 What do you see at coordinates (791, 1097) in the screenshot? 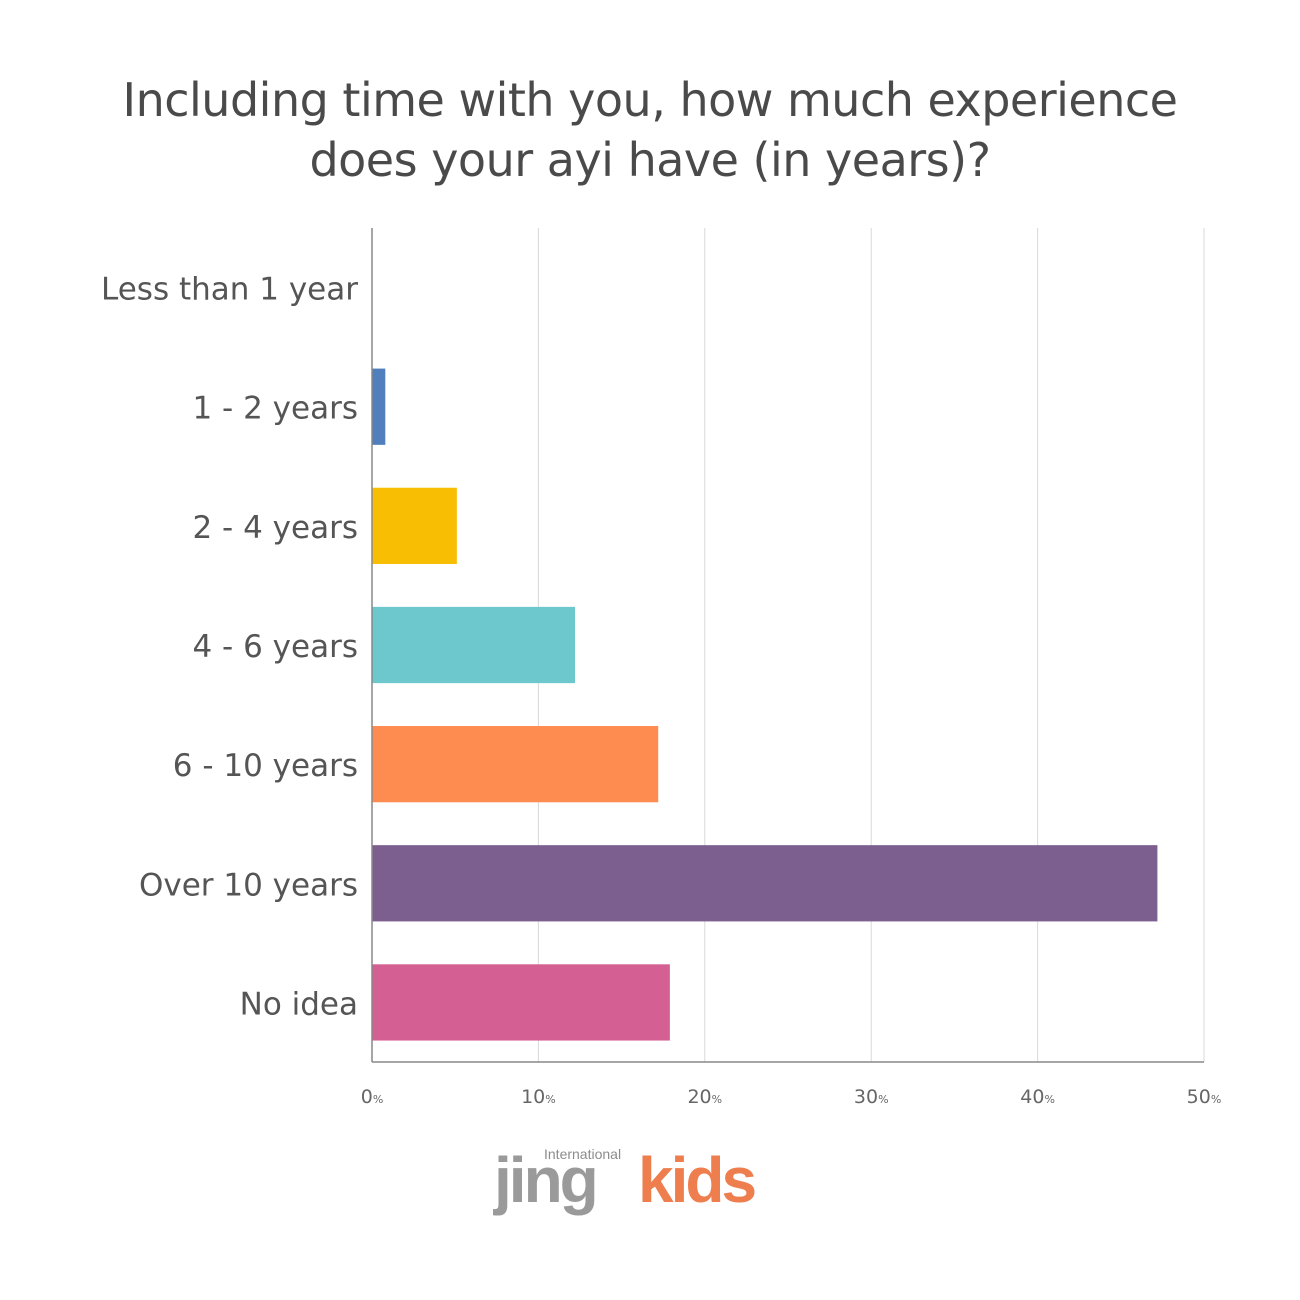
I see `tick-labels: 0% 10% 20% 30% 40% 50%` at bounding box center [791, 1097].